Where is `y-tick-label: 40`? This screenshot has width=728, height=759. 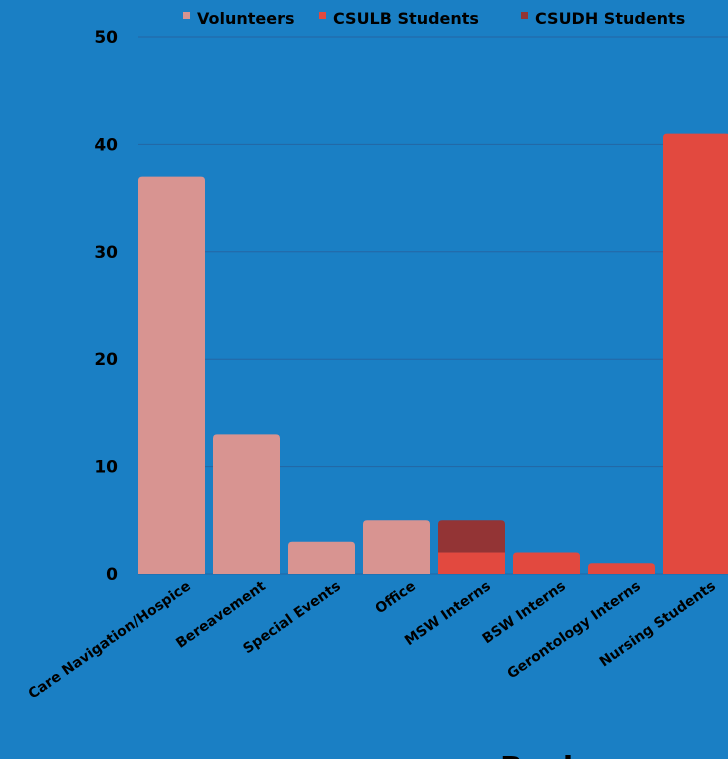
y-tick-label: 40 is located at coordinates (106, 145).